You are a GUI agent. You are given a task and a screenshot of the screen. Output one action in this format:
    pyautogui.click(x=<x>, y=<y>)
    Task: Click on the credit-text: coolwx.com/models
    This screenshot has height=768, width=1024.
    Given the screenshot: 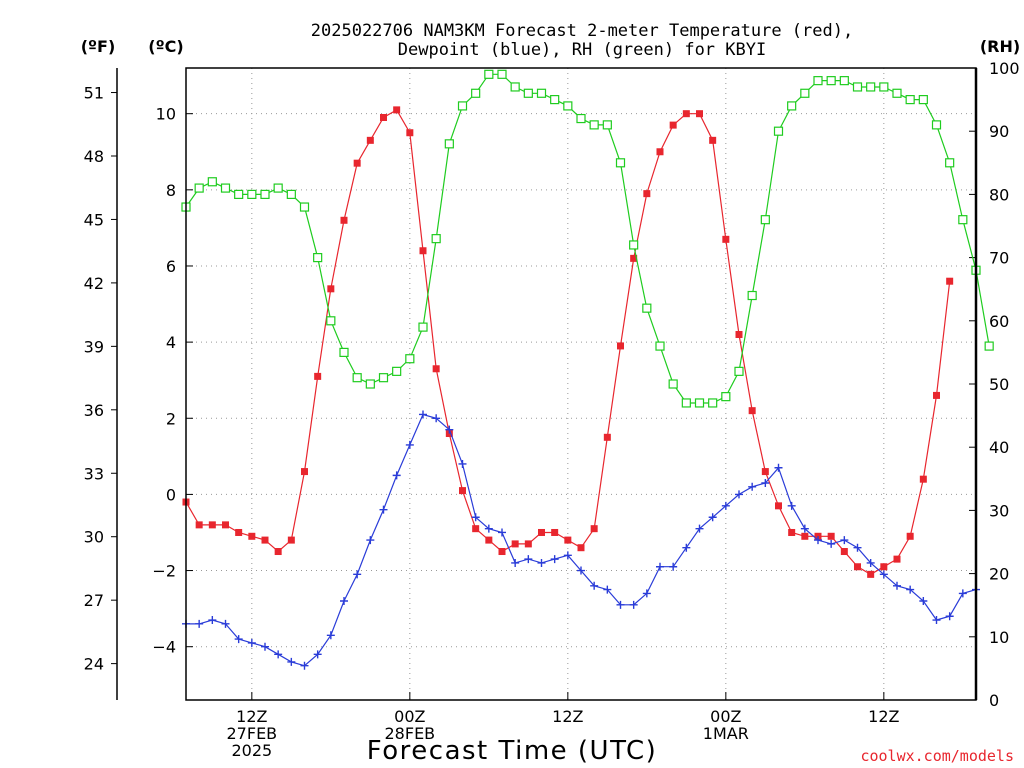 What is the action you would take?
    pyautogui.click(x=937, y=756)
    